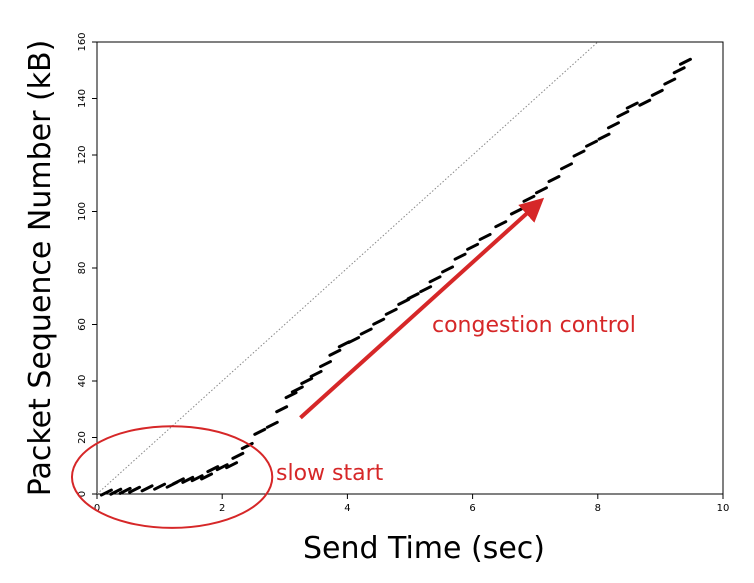 The width and height of the screenshot is (754, 583). What do you see at coordinates (330, 473) in the screenshot?
I see `slow-start-label: slow start` at bounding box center [330, 473].